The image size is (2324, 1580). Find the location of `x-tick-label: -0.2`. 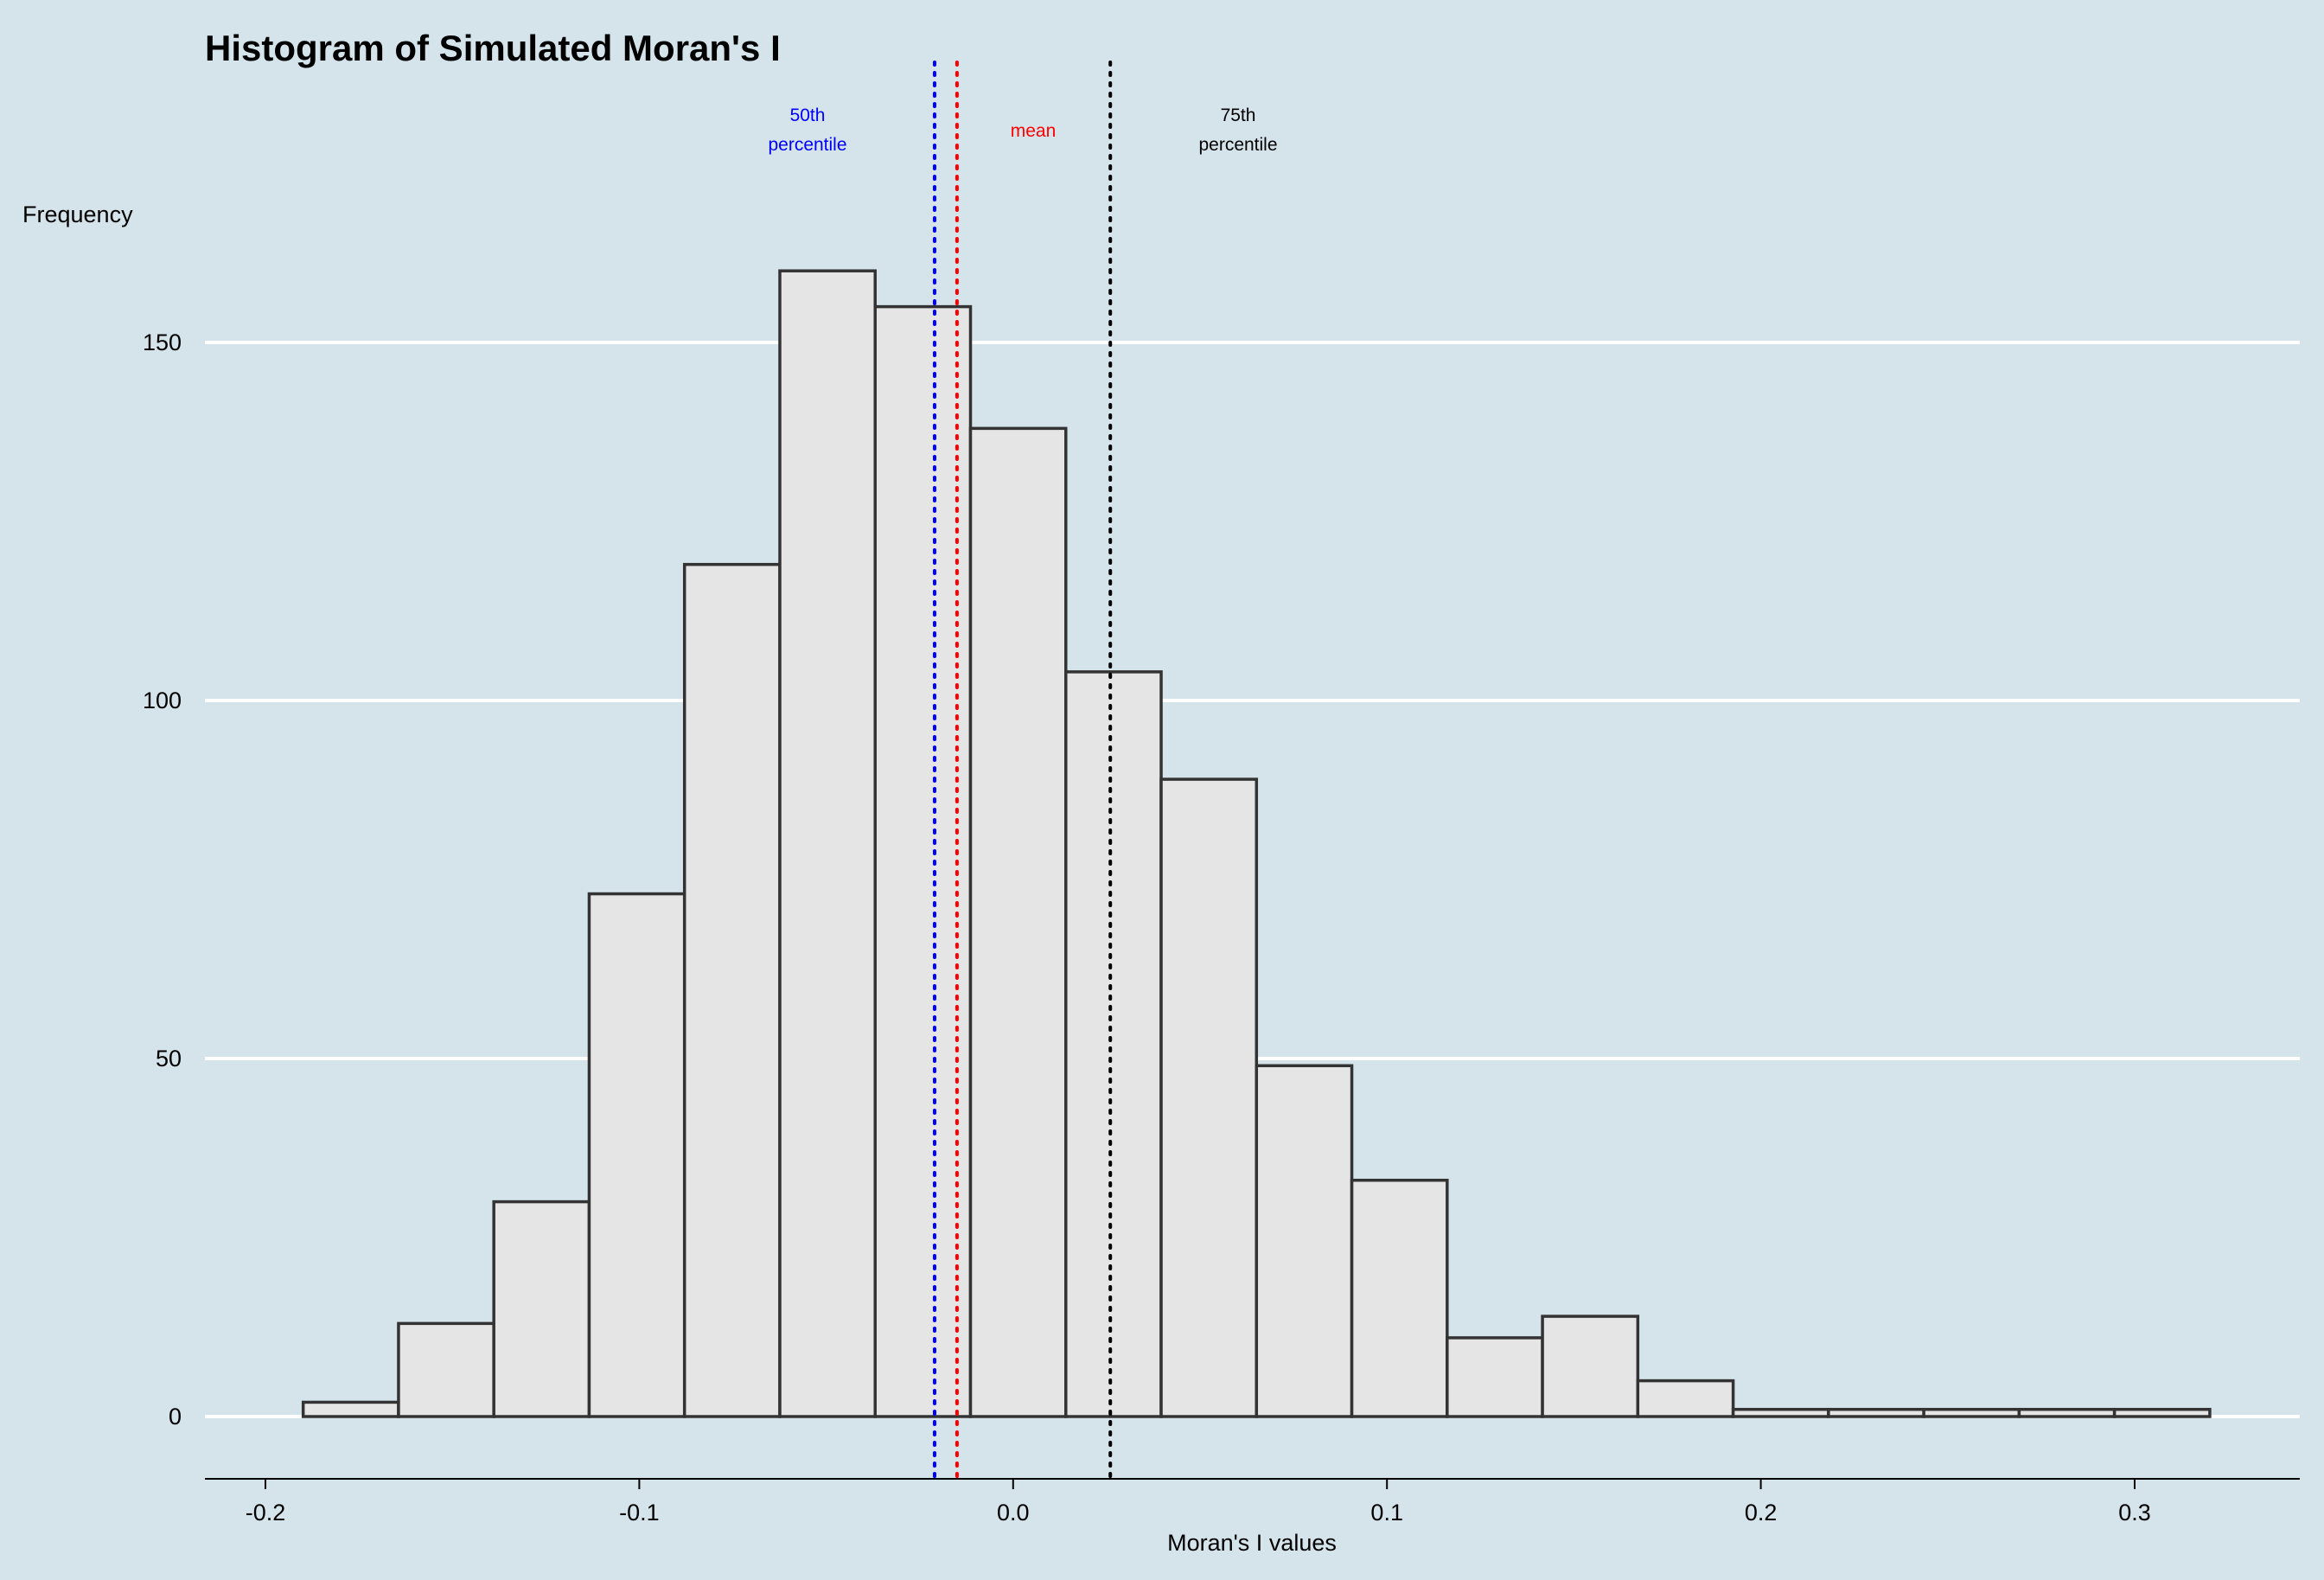

x-tick-label: -0.2 is located at coordinates (266, 1513).